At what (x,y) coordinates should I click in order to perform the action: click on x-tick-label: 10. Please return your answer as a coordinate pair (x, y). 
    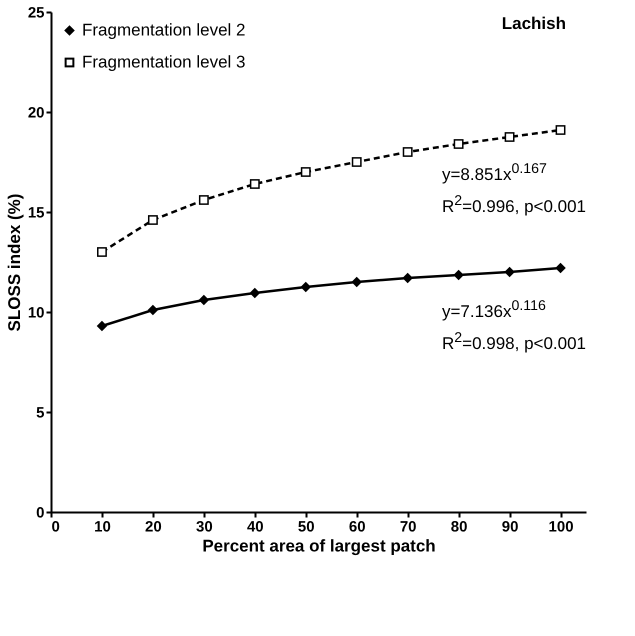
    Looking at the image, I should click on (102, 527).